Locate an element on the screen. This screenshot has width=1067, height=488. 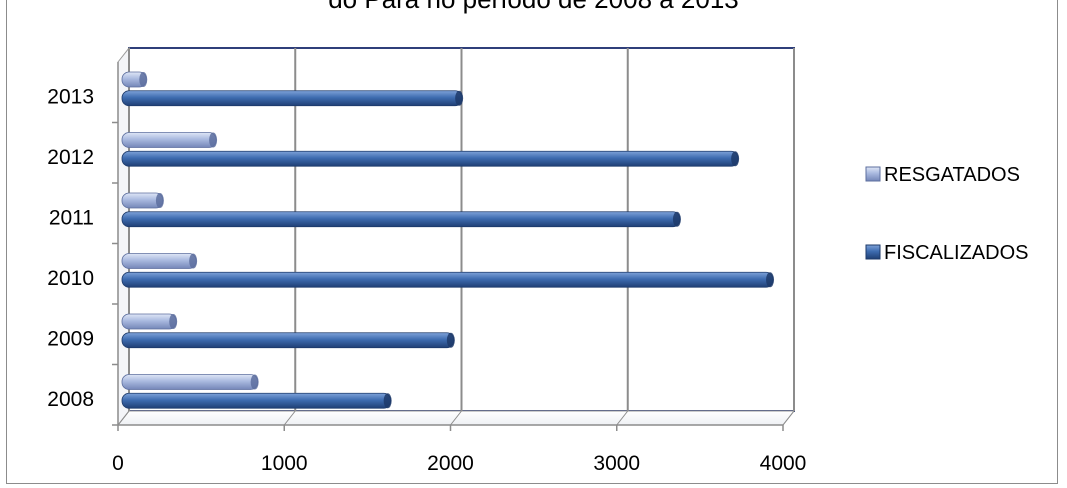
x-tick-label: 3000 is located at coordinates (616, 463).